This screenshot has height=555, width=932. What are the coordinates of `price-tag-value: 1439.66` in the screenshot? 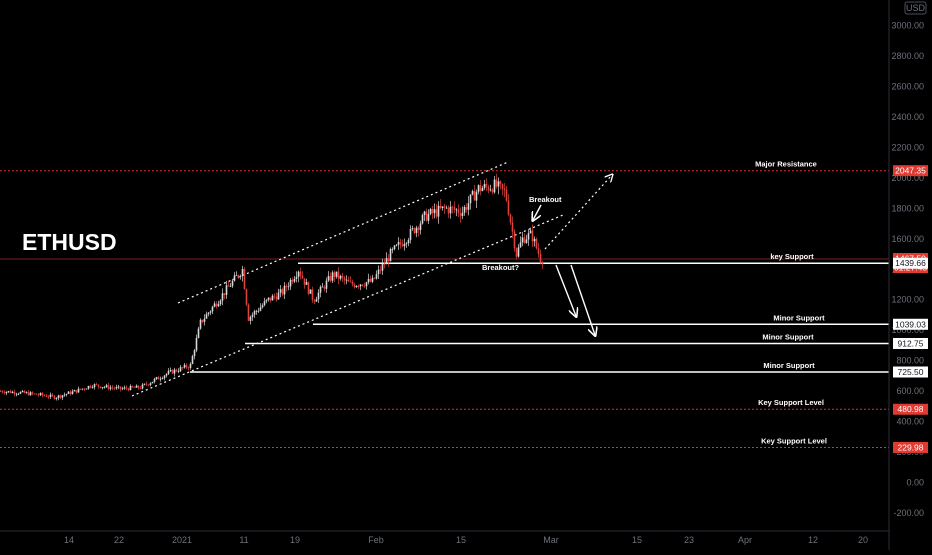 It's located at (910, 263).